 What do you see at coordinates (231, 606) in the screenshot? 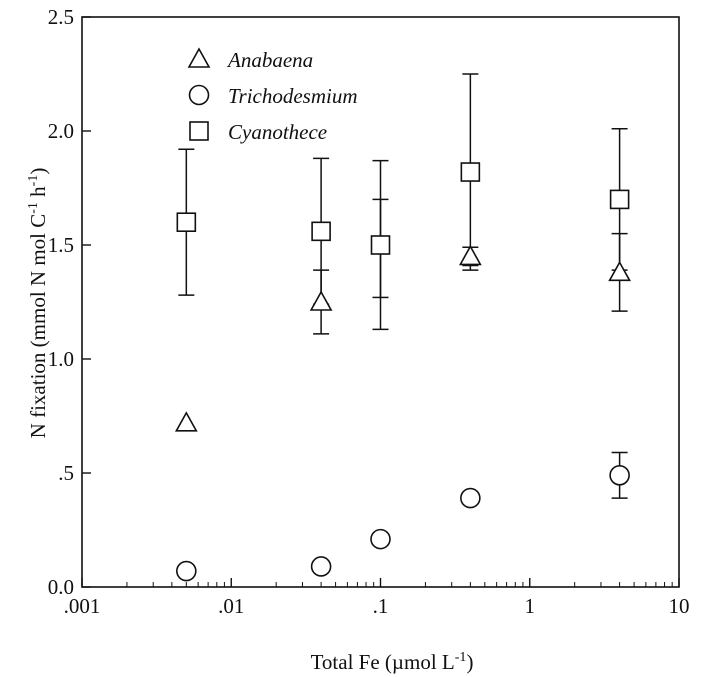
I see `x-tick-label: .01` at bounding box center [231, 606].